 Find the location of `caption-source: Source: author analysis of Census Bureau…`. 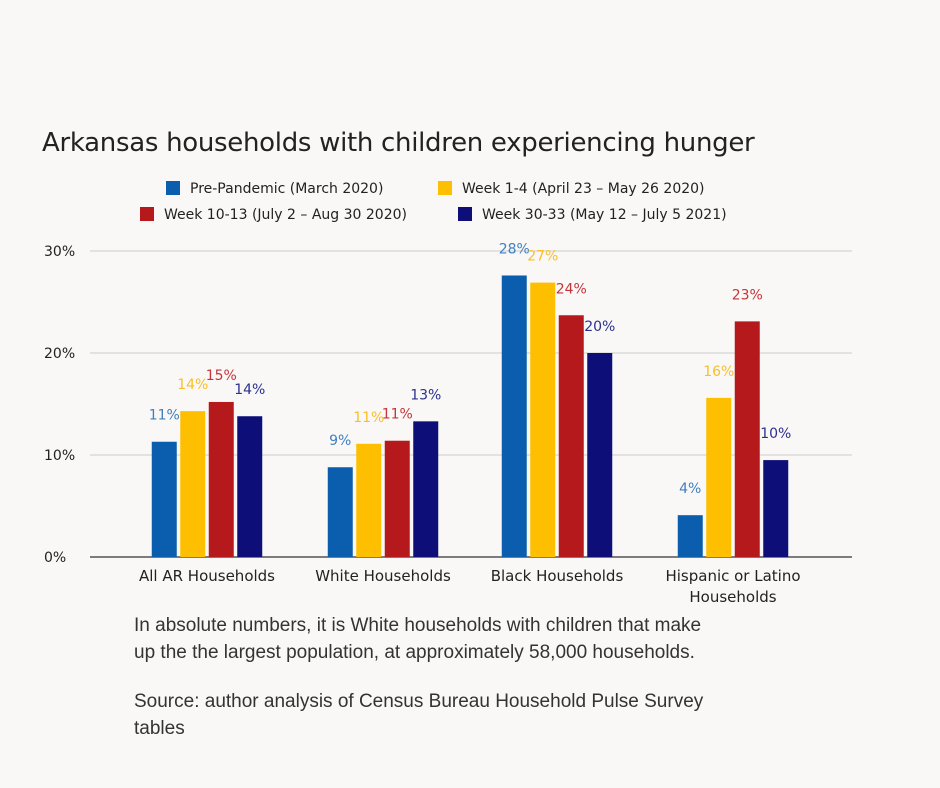

caption-source: Source: author analysis of Census Bureau… is located at coordinates (484, 715).